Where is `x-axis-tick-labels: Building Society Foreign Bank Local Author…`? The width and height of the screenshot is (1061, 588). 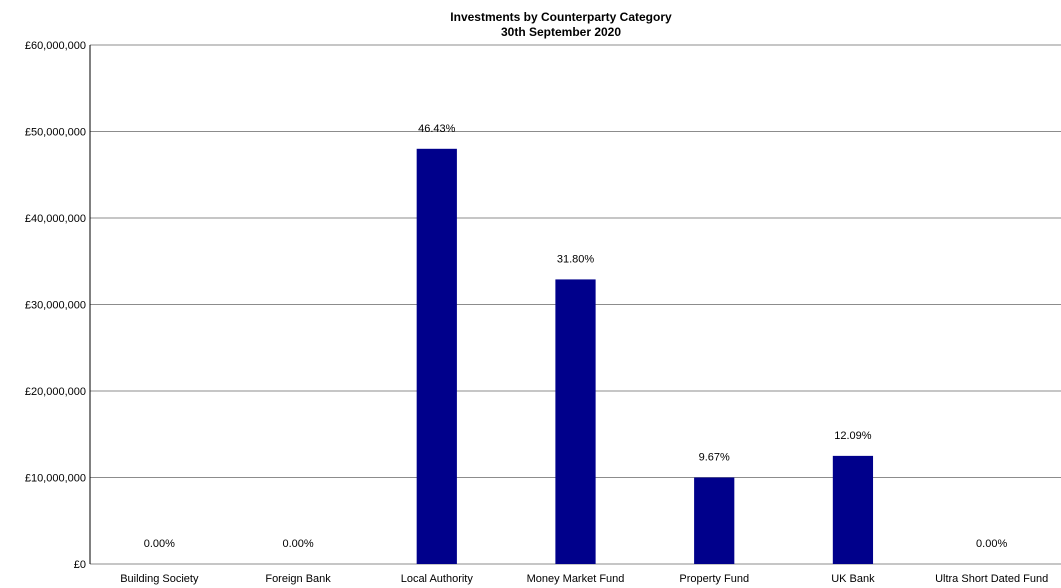 x-axis-tick-labels: Building Society Foreign Bank Local Author… is located at coordinates (584, 579).